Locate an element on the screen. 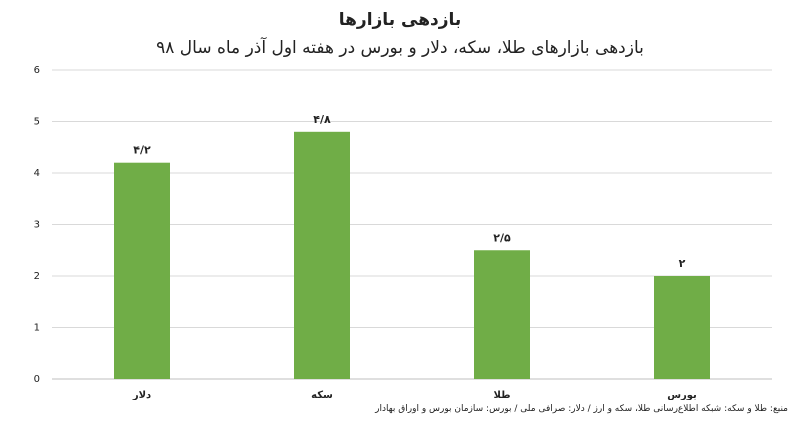 Image resolution: width=800 pixels, height=426 pixels. x-tick-label: بورس is located at coordinates (682, 395).